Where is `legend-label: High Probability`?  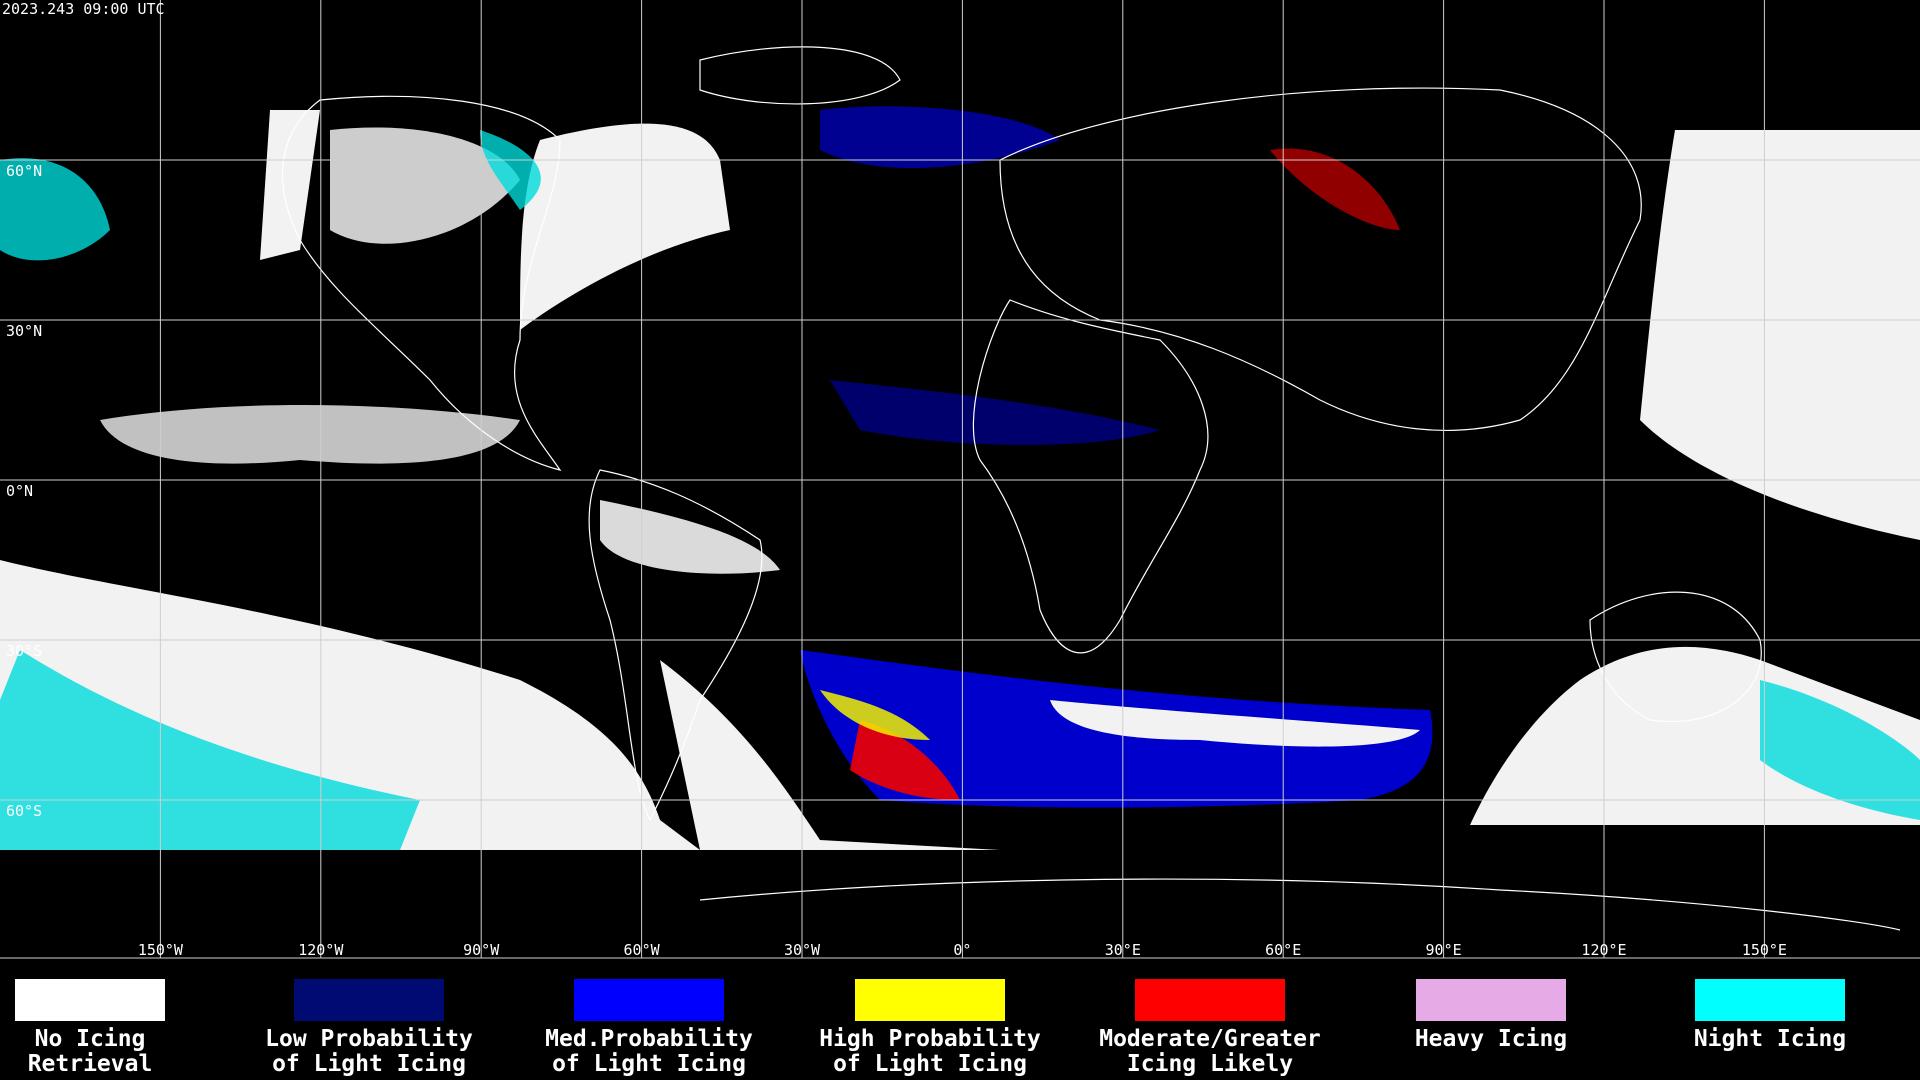
legend-label: High Probability is located at coordinates (930, 1039).